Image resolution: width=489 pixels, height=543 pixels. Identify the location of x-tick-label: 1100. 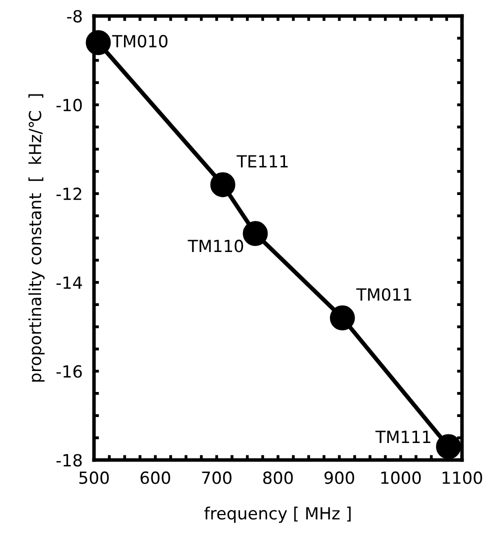
(462, 477).